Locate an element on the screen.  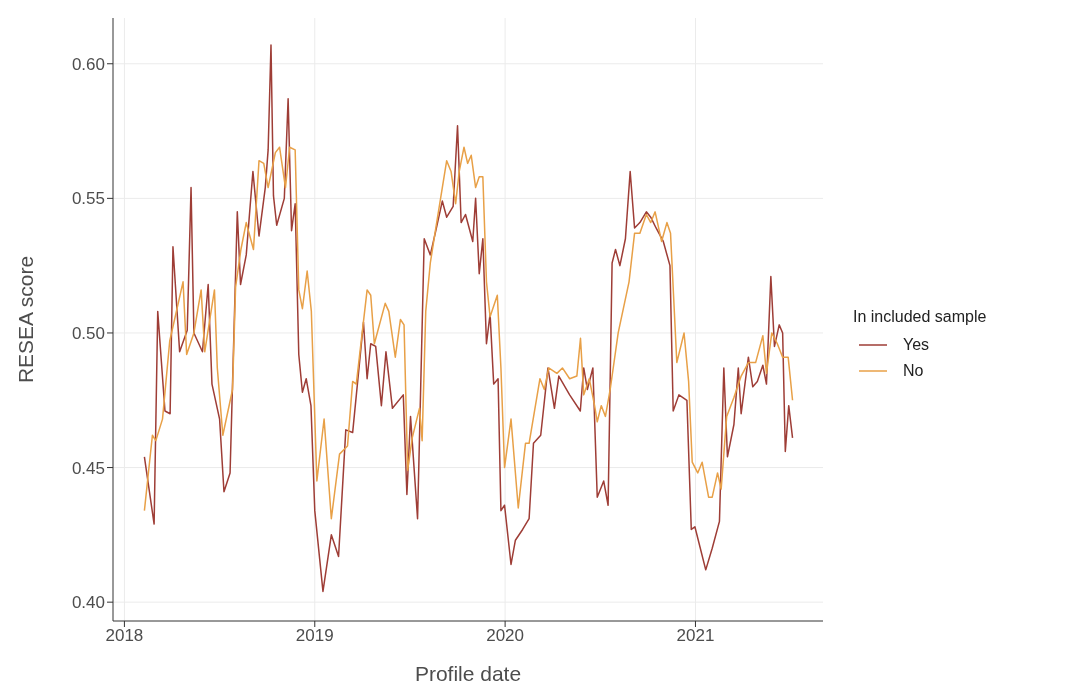
y-axis-title: RESEA score is located at coordinates (26, 319).